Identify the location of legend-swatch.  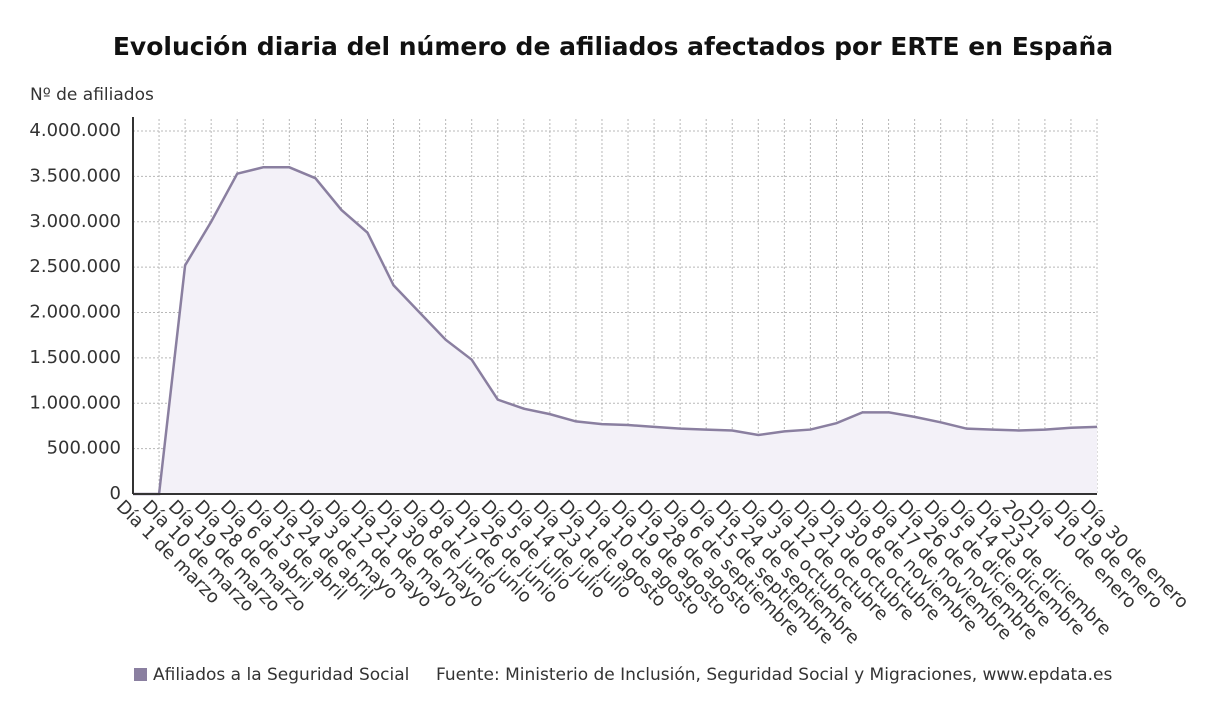
(140, 674).